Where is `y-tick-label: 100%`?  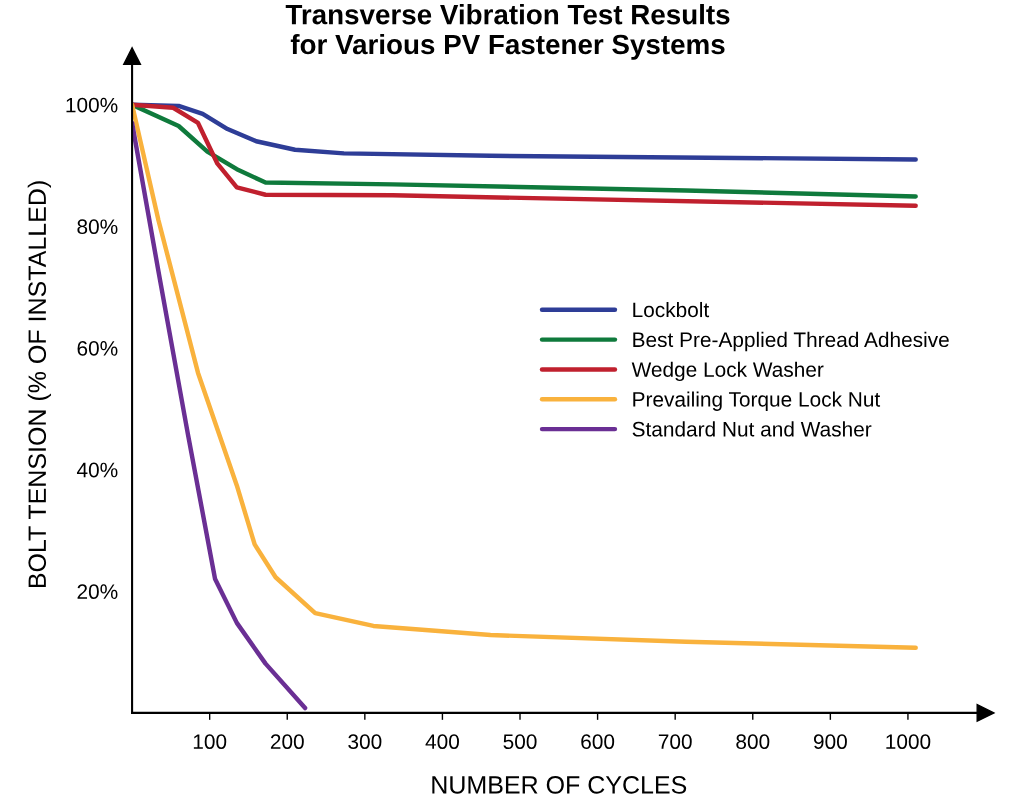
y-tick-label: 100% is located at coordinates (92, 105).